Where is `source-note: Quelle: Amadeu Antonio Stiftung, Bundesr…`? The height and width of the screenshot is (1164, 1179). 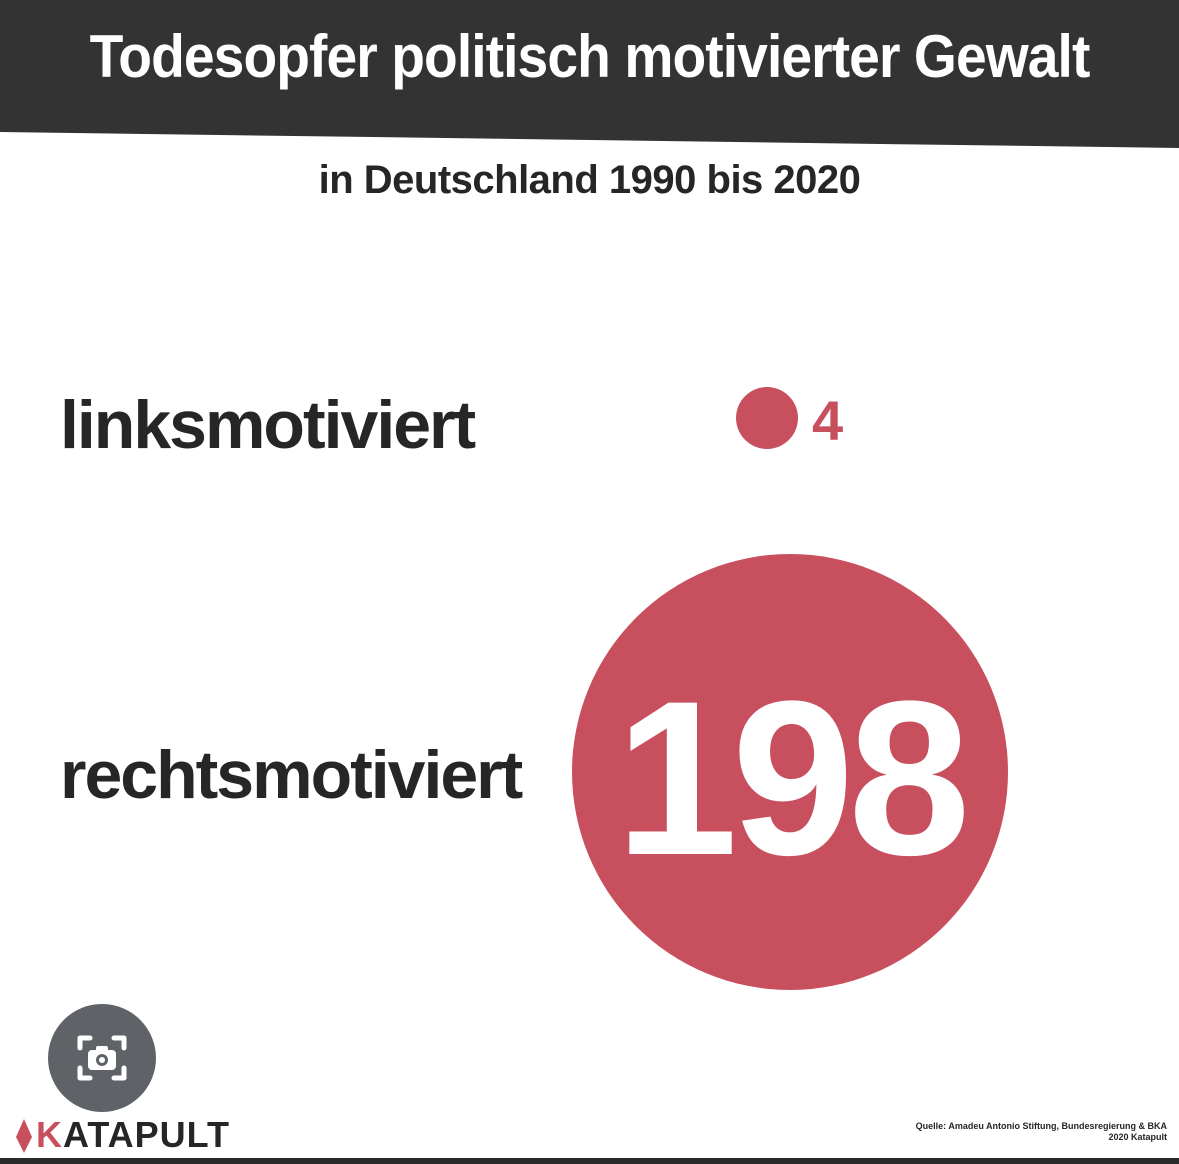 source-note: Quelle: Amadeu Antonio Stiftung, Bundesr… is located at coordinates (1041, 1132).